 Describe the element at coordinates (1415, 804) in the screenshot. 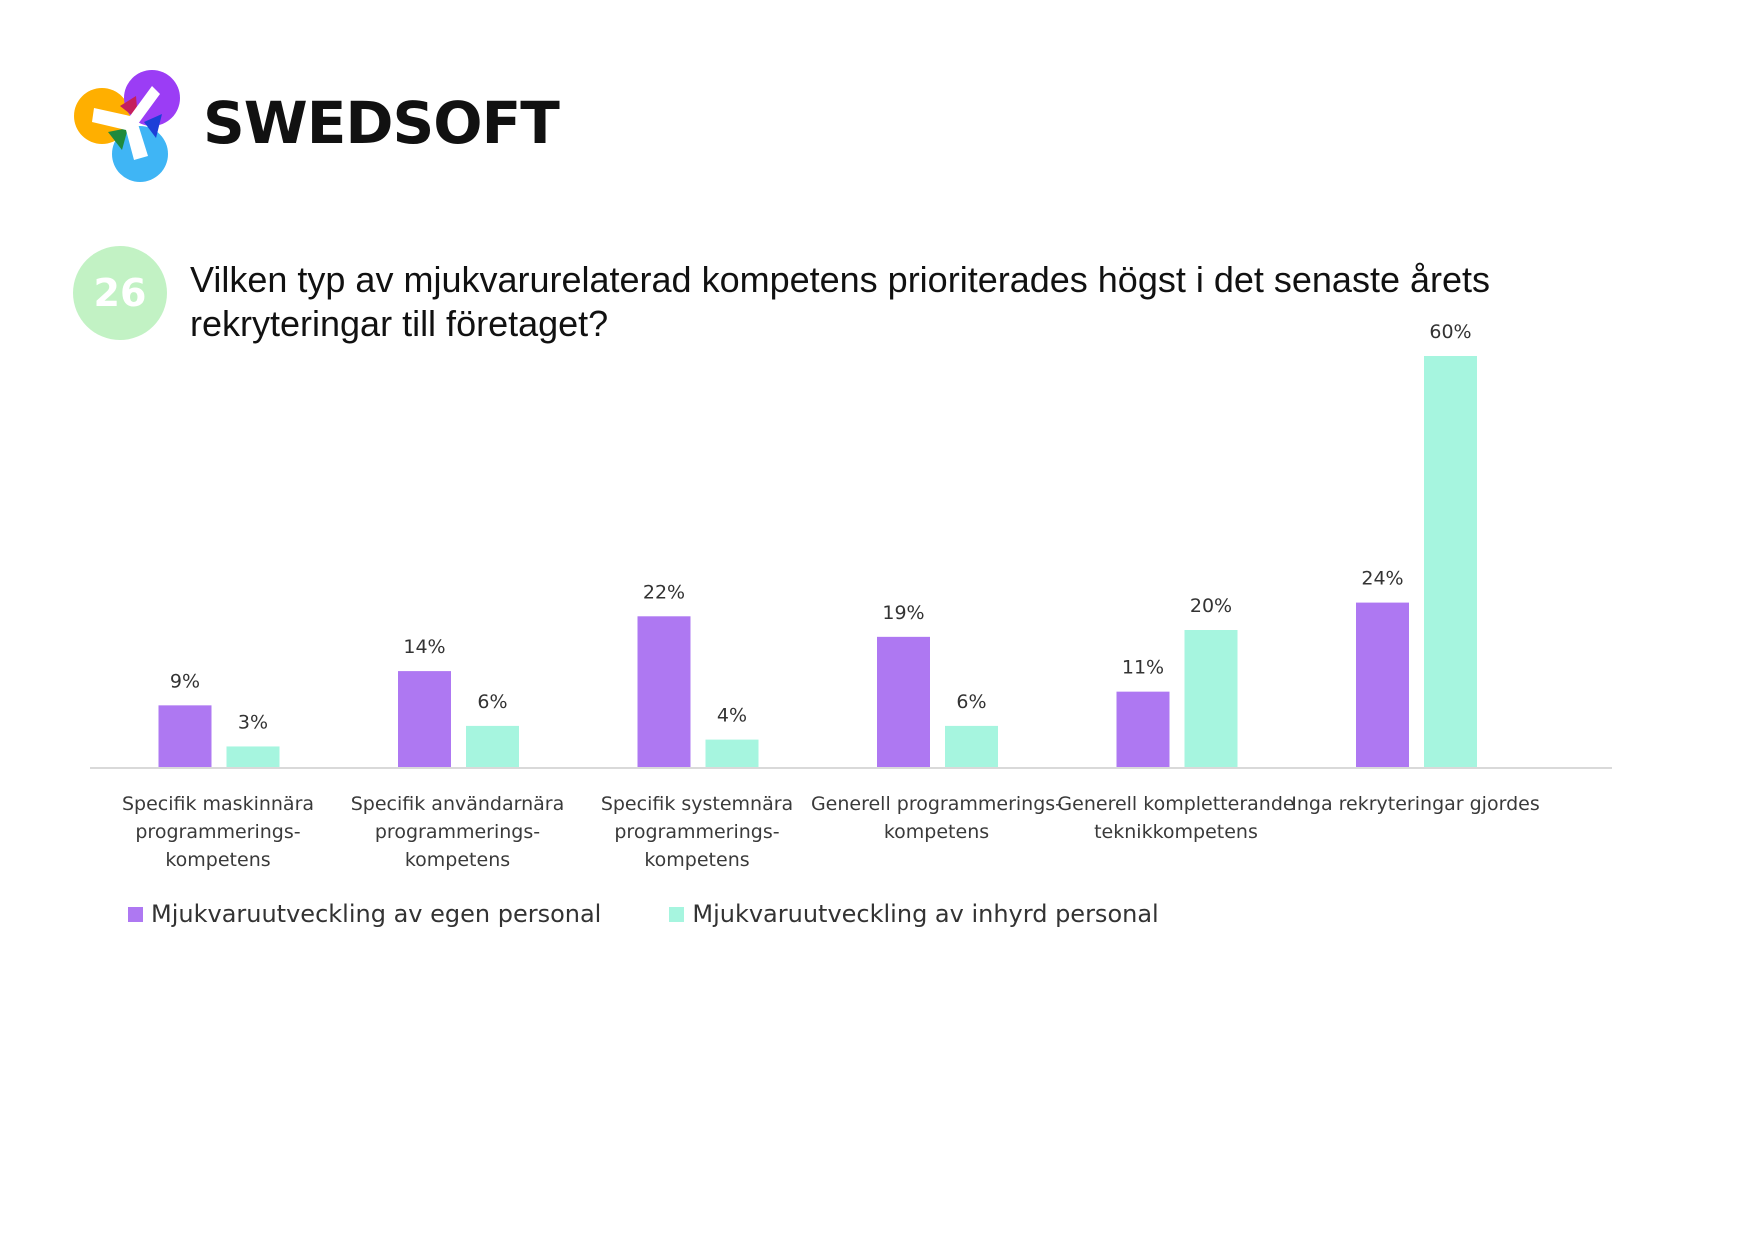

I see `category-label-6: Inga rekryteringar gjordes` at that location.